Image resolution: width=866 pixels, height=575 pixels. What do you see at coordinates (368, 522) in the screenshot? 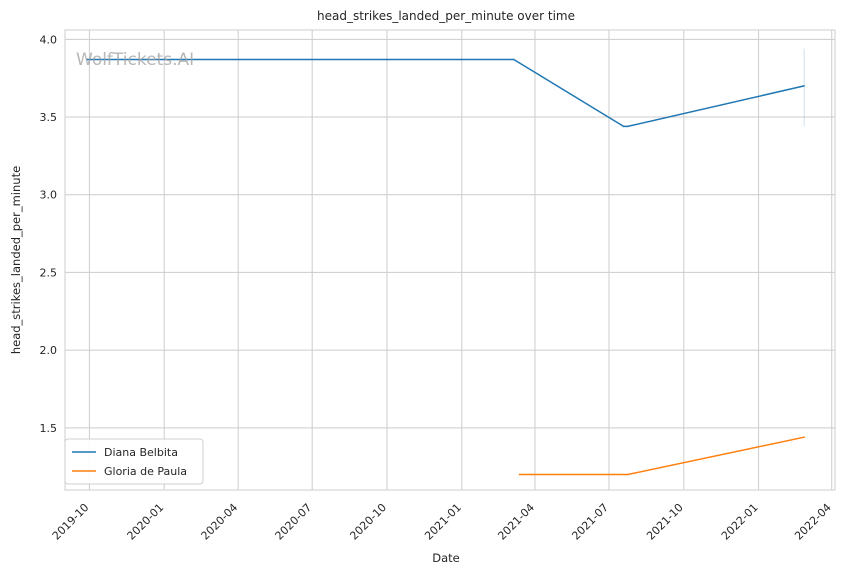
I see `x-tick-label: 2020-10` at bounding box center [368, 522].